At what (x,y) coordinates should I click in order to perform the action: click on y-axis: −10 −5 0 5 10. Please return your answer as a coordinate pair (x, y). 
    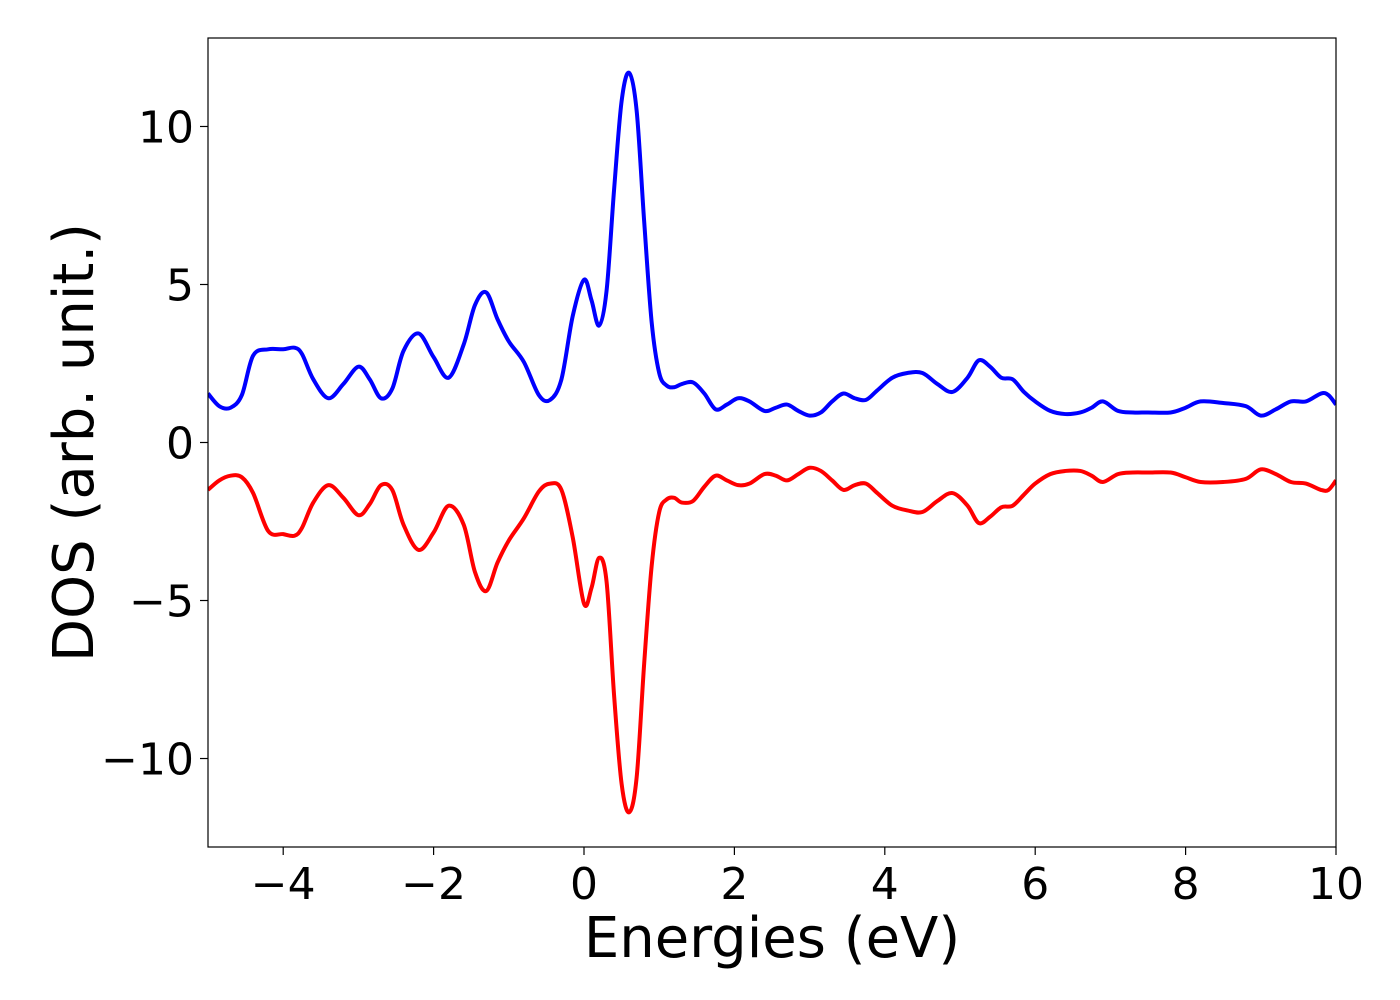
    Looking at the image, I should click on (154, 444).